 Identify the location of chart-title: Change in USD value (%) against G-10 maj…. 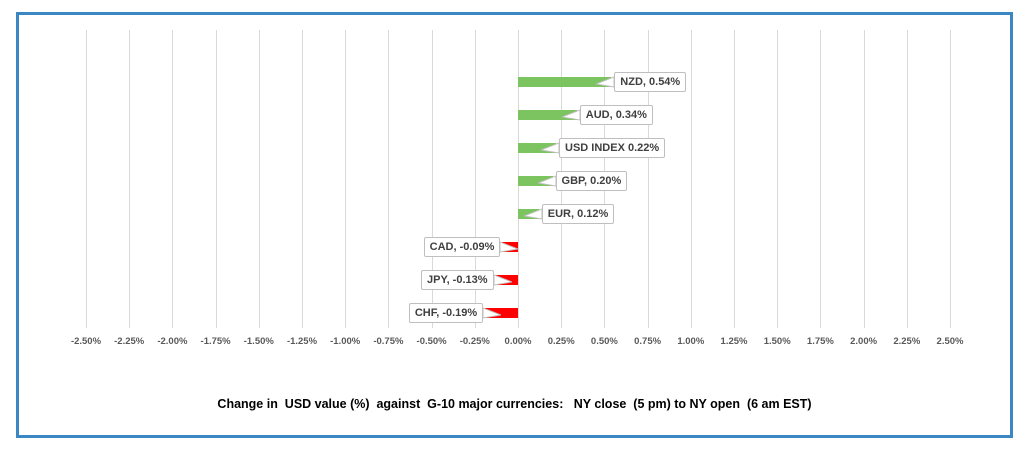
(514, 404).